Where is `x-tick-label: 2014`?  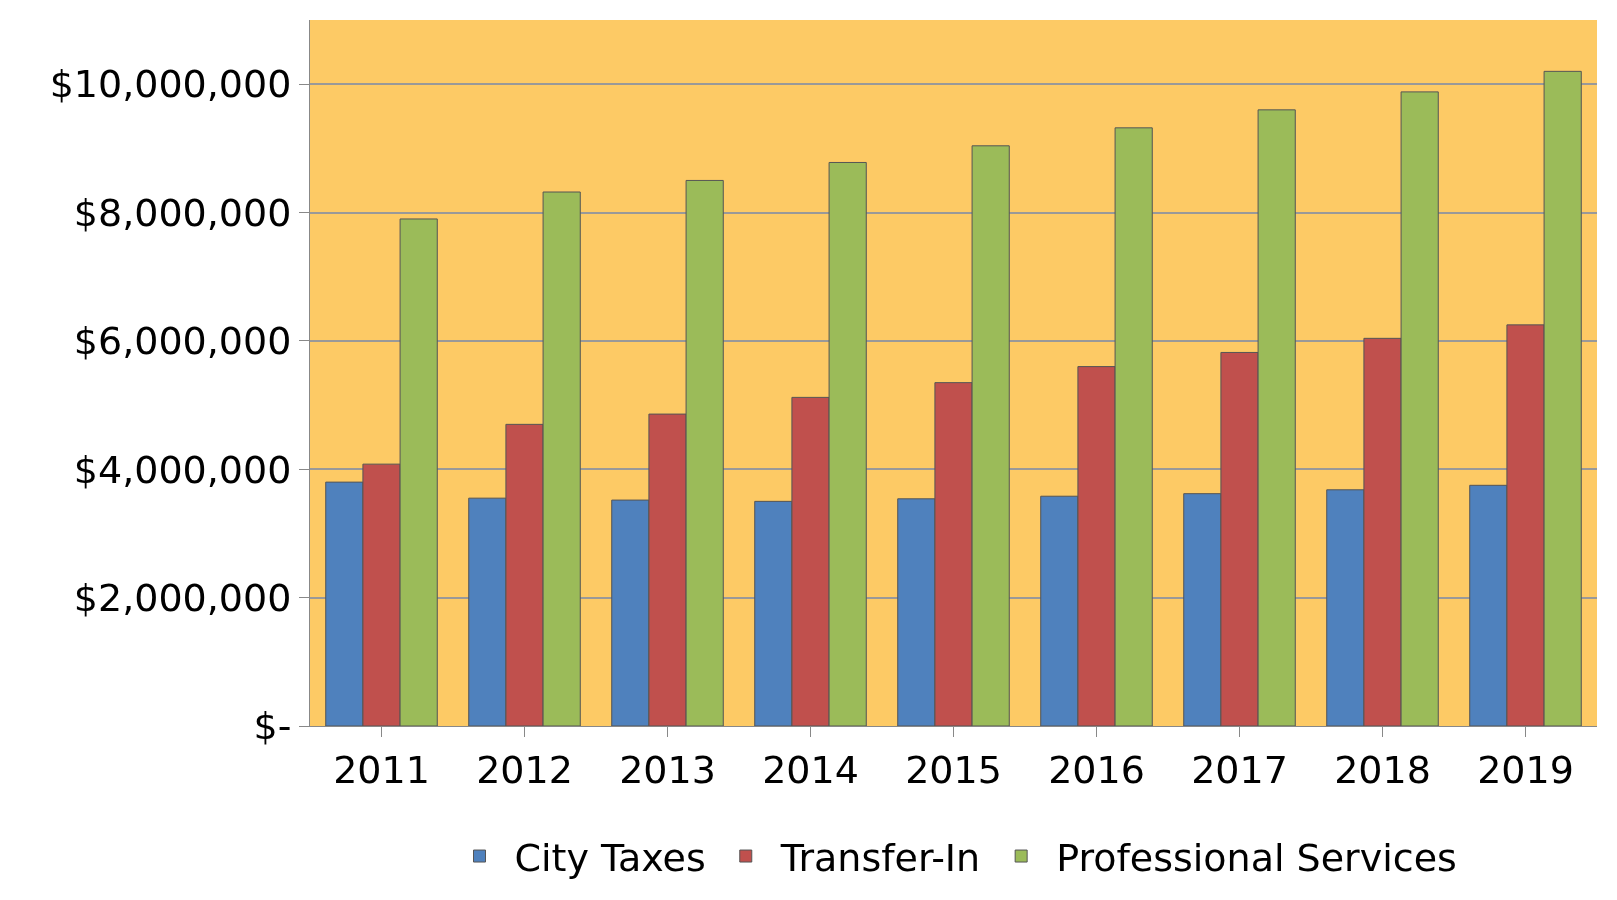 x-tick-label: 2014 is located at coordinates (810, 769).